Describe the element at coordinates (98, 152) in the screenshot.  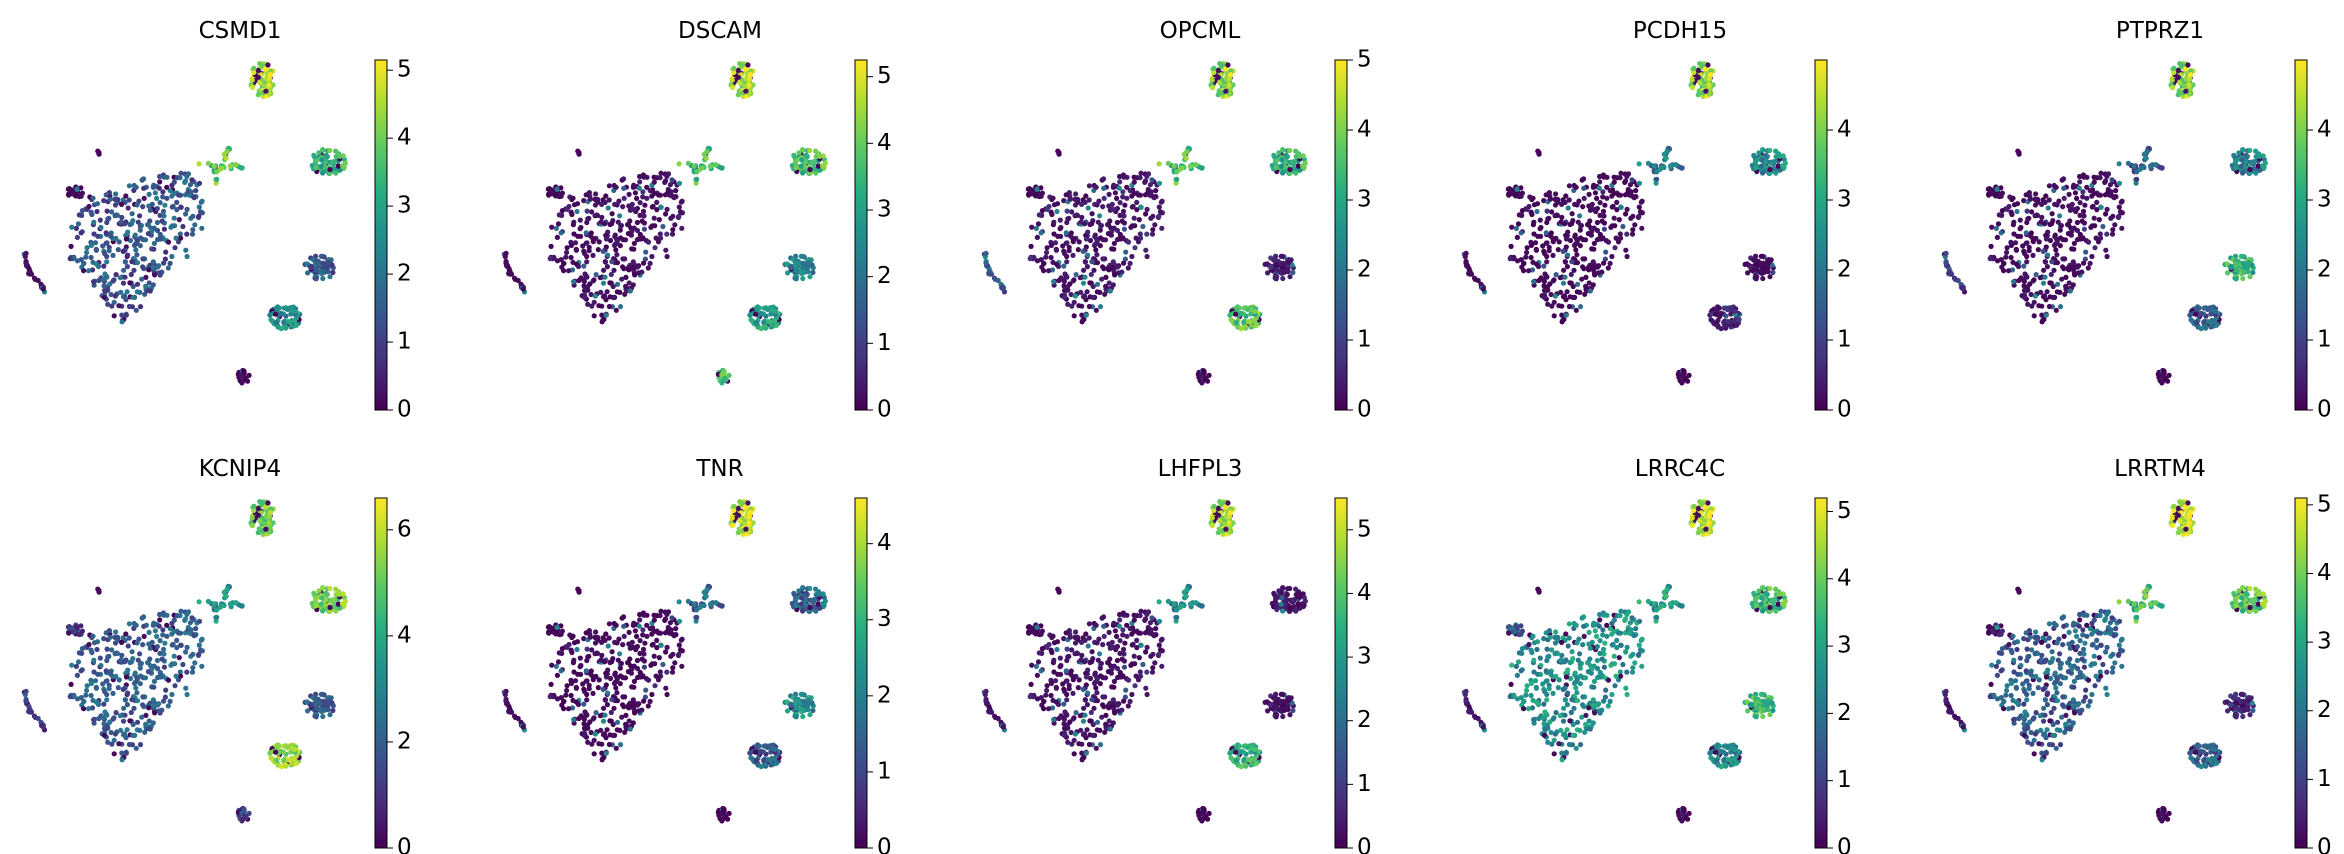
I see `cluster-tiny-dot` at that location.